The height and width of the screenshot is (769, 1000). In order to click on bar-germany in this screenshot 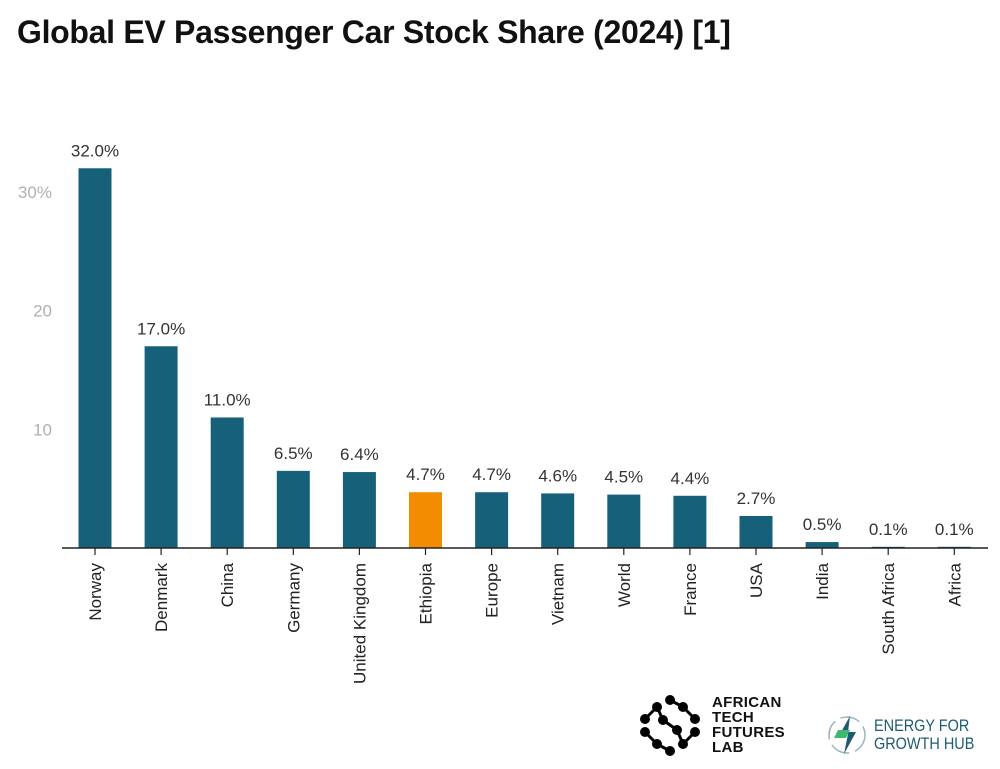, I will do `click(293, 509)`.